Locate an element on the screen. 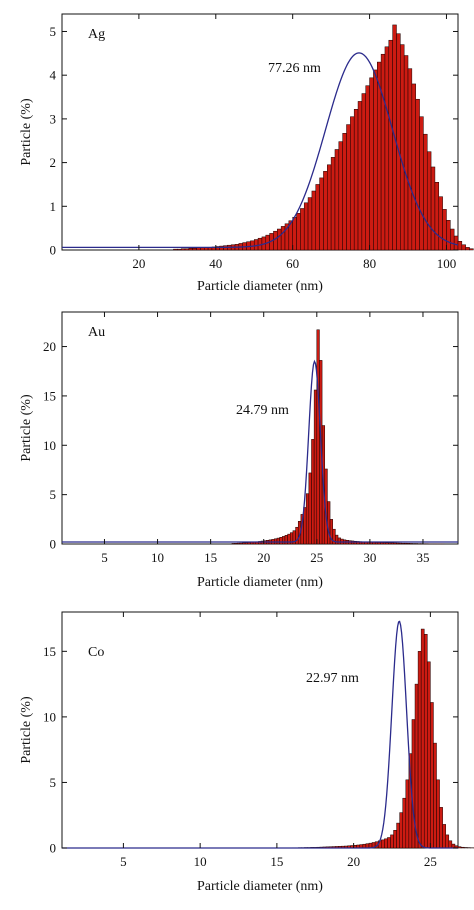 Image resolution: width=474 pixels, height=910 pixels. x-tick-label-ag: 40 is located at coordinates (215, 263).